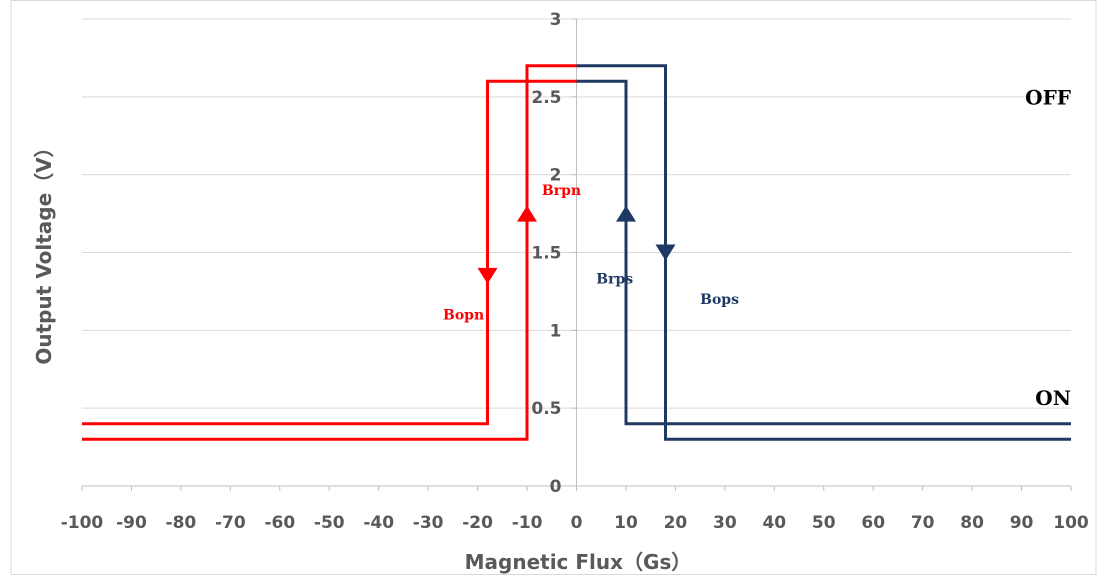 This screenshot has width=1103, height=578. What do you see at coordinates (527, 523) in the screenshot?
I see `x-tick-label-9: -10` at bounding box center [527, 523].